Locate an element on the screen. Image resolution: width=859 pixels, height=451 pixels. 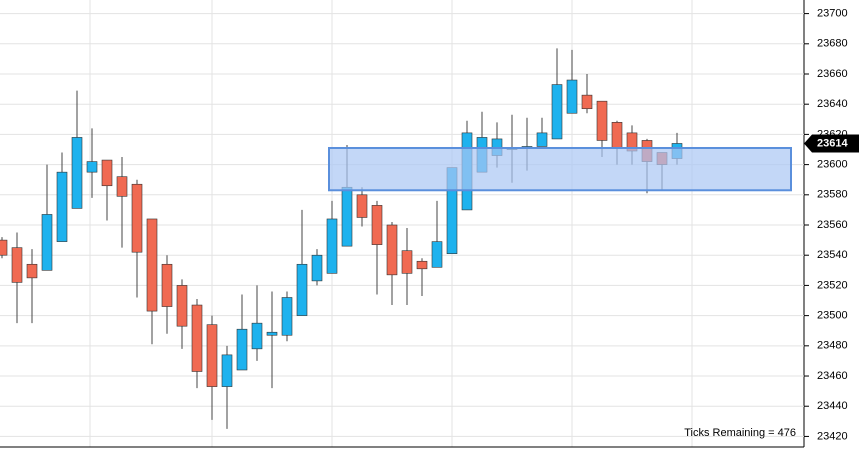
y-tick-label: 23560 is located at coordinates (832, 225).